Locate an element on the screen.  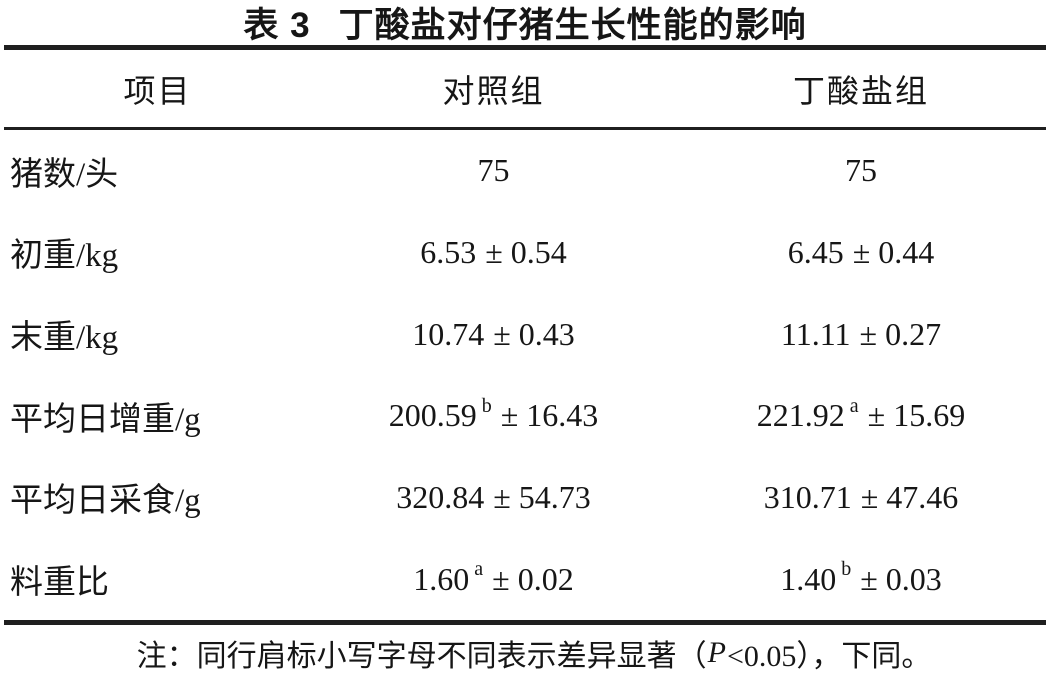
row-label: 猪数/头 is located at coordinates (64, 174).